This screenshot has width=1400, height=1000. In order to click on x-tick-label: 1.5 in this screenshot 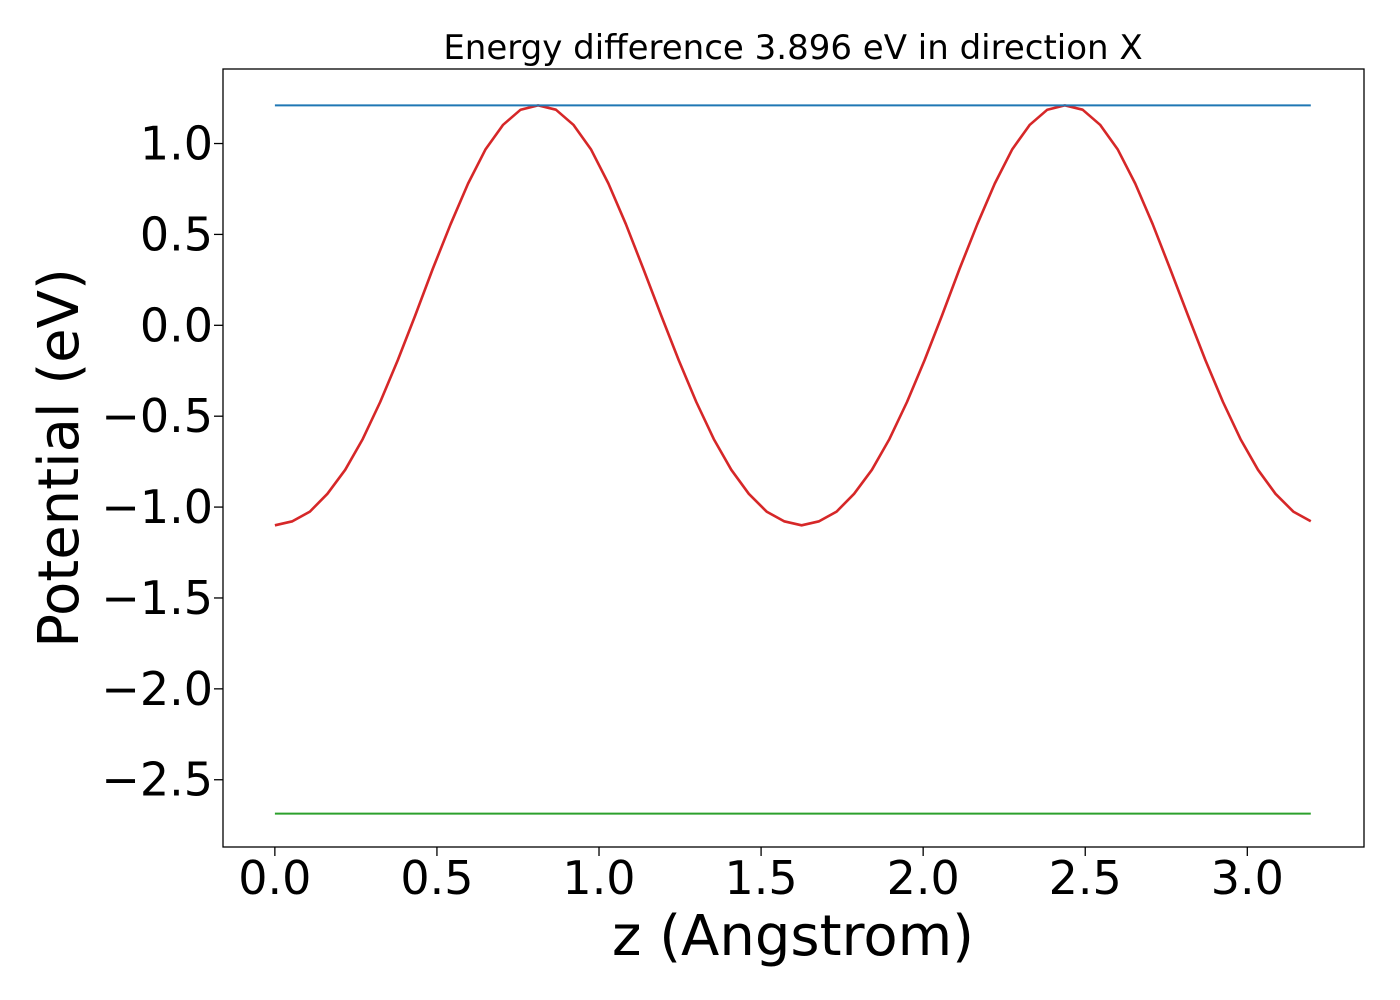, I will do `click(761, 878)`.